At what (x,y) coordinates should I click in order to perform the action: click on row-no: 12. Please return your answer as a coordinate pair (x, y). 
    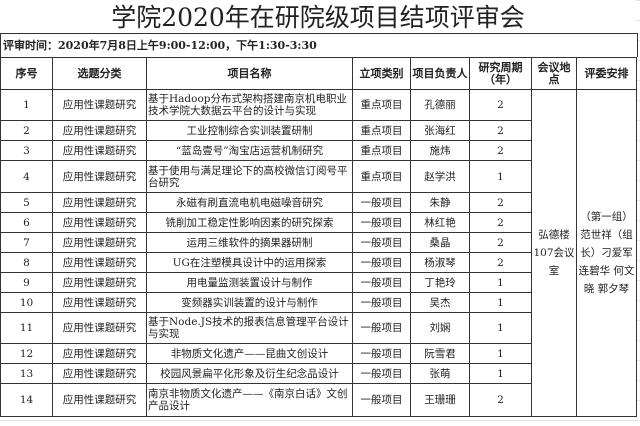
    Looking at the image, I should click on (26, 353).